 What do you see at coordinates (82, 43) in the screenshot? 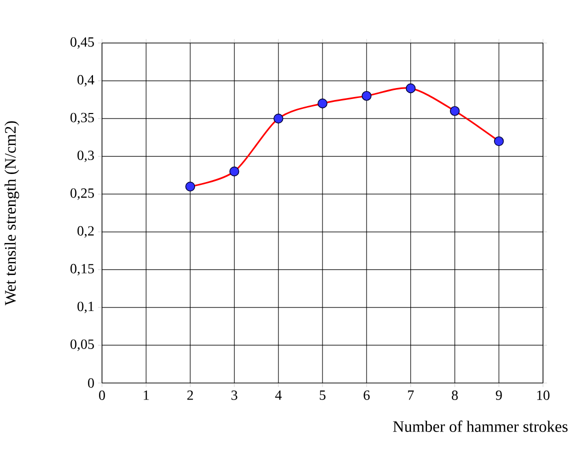
I see `y-tick-label: 0,45` at bounding box center [82, 43].